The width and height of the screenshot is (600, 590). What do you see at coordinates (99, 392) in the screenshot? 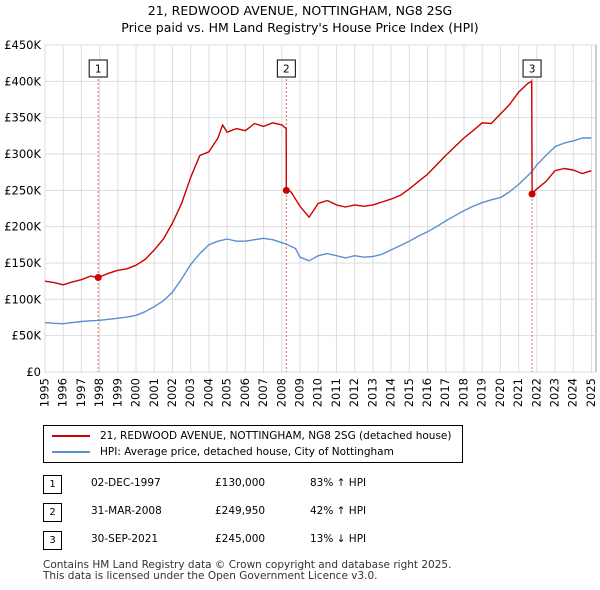
I see `x-tick-label: 1998` at bounding box center [99, 392].